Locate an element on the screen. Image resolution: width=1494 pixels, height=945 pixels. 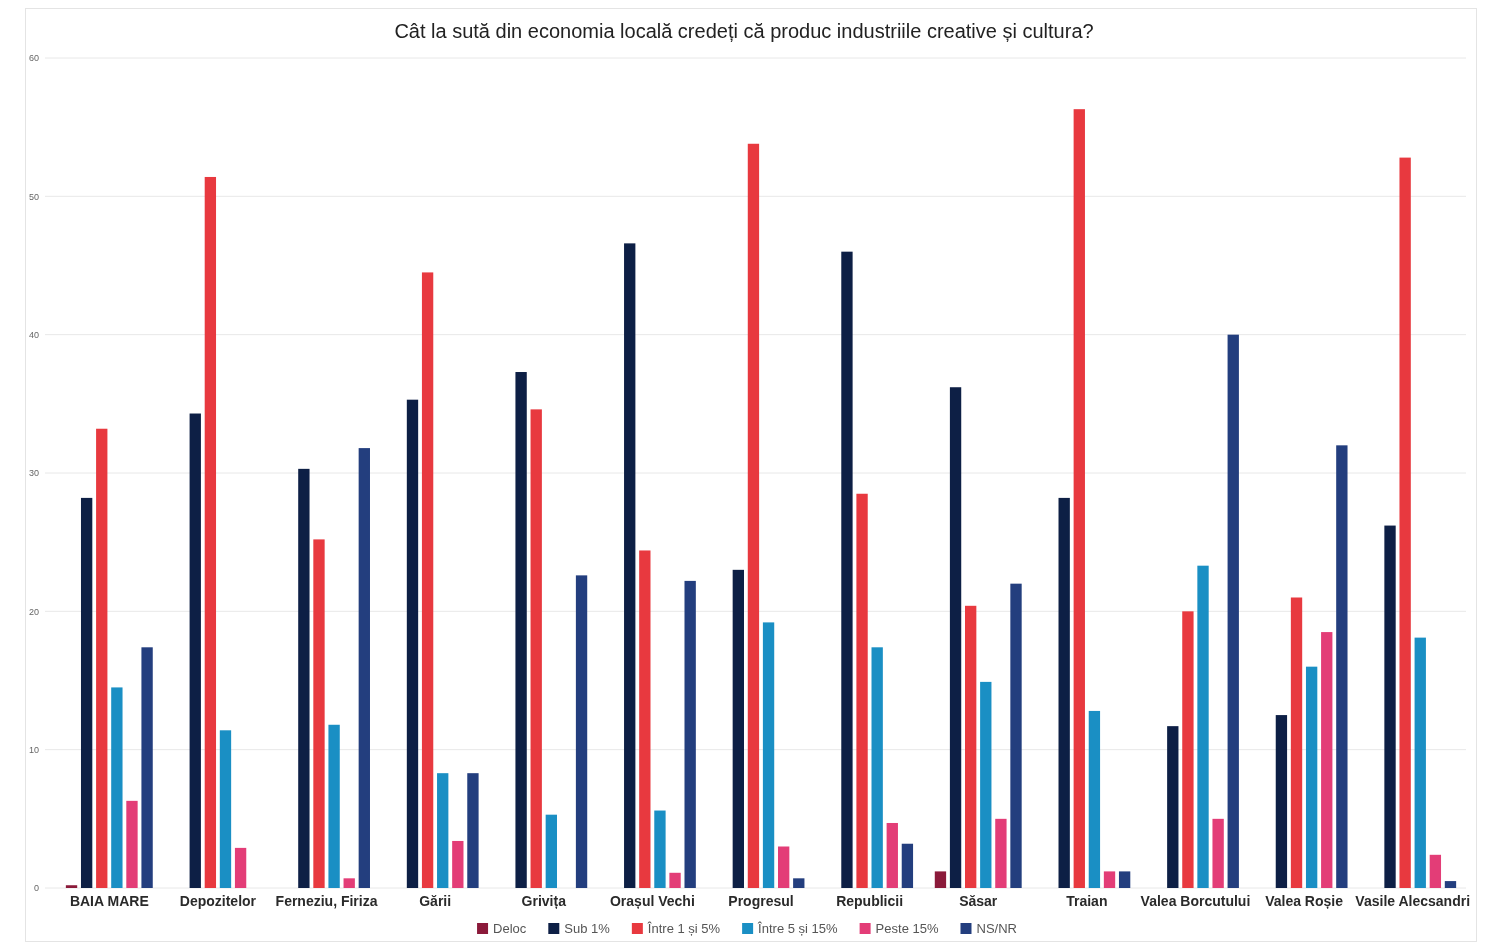
x-tick-label: Ferneziu, Firiza is located at coordinates (326, 900).